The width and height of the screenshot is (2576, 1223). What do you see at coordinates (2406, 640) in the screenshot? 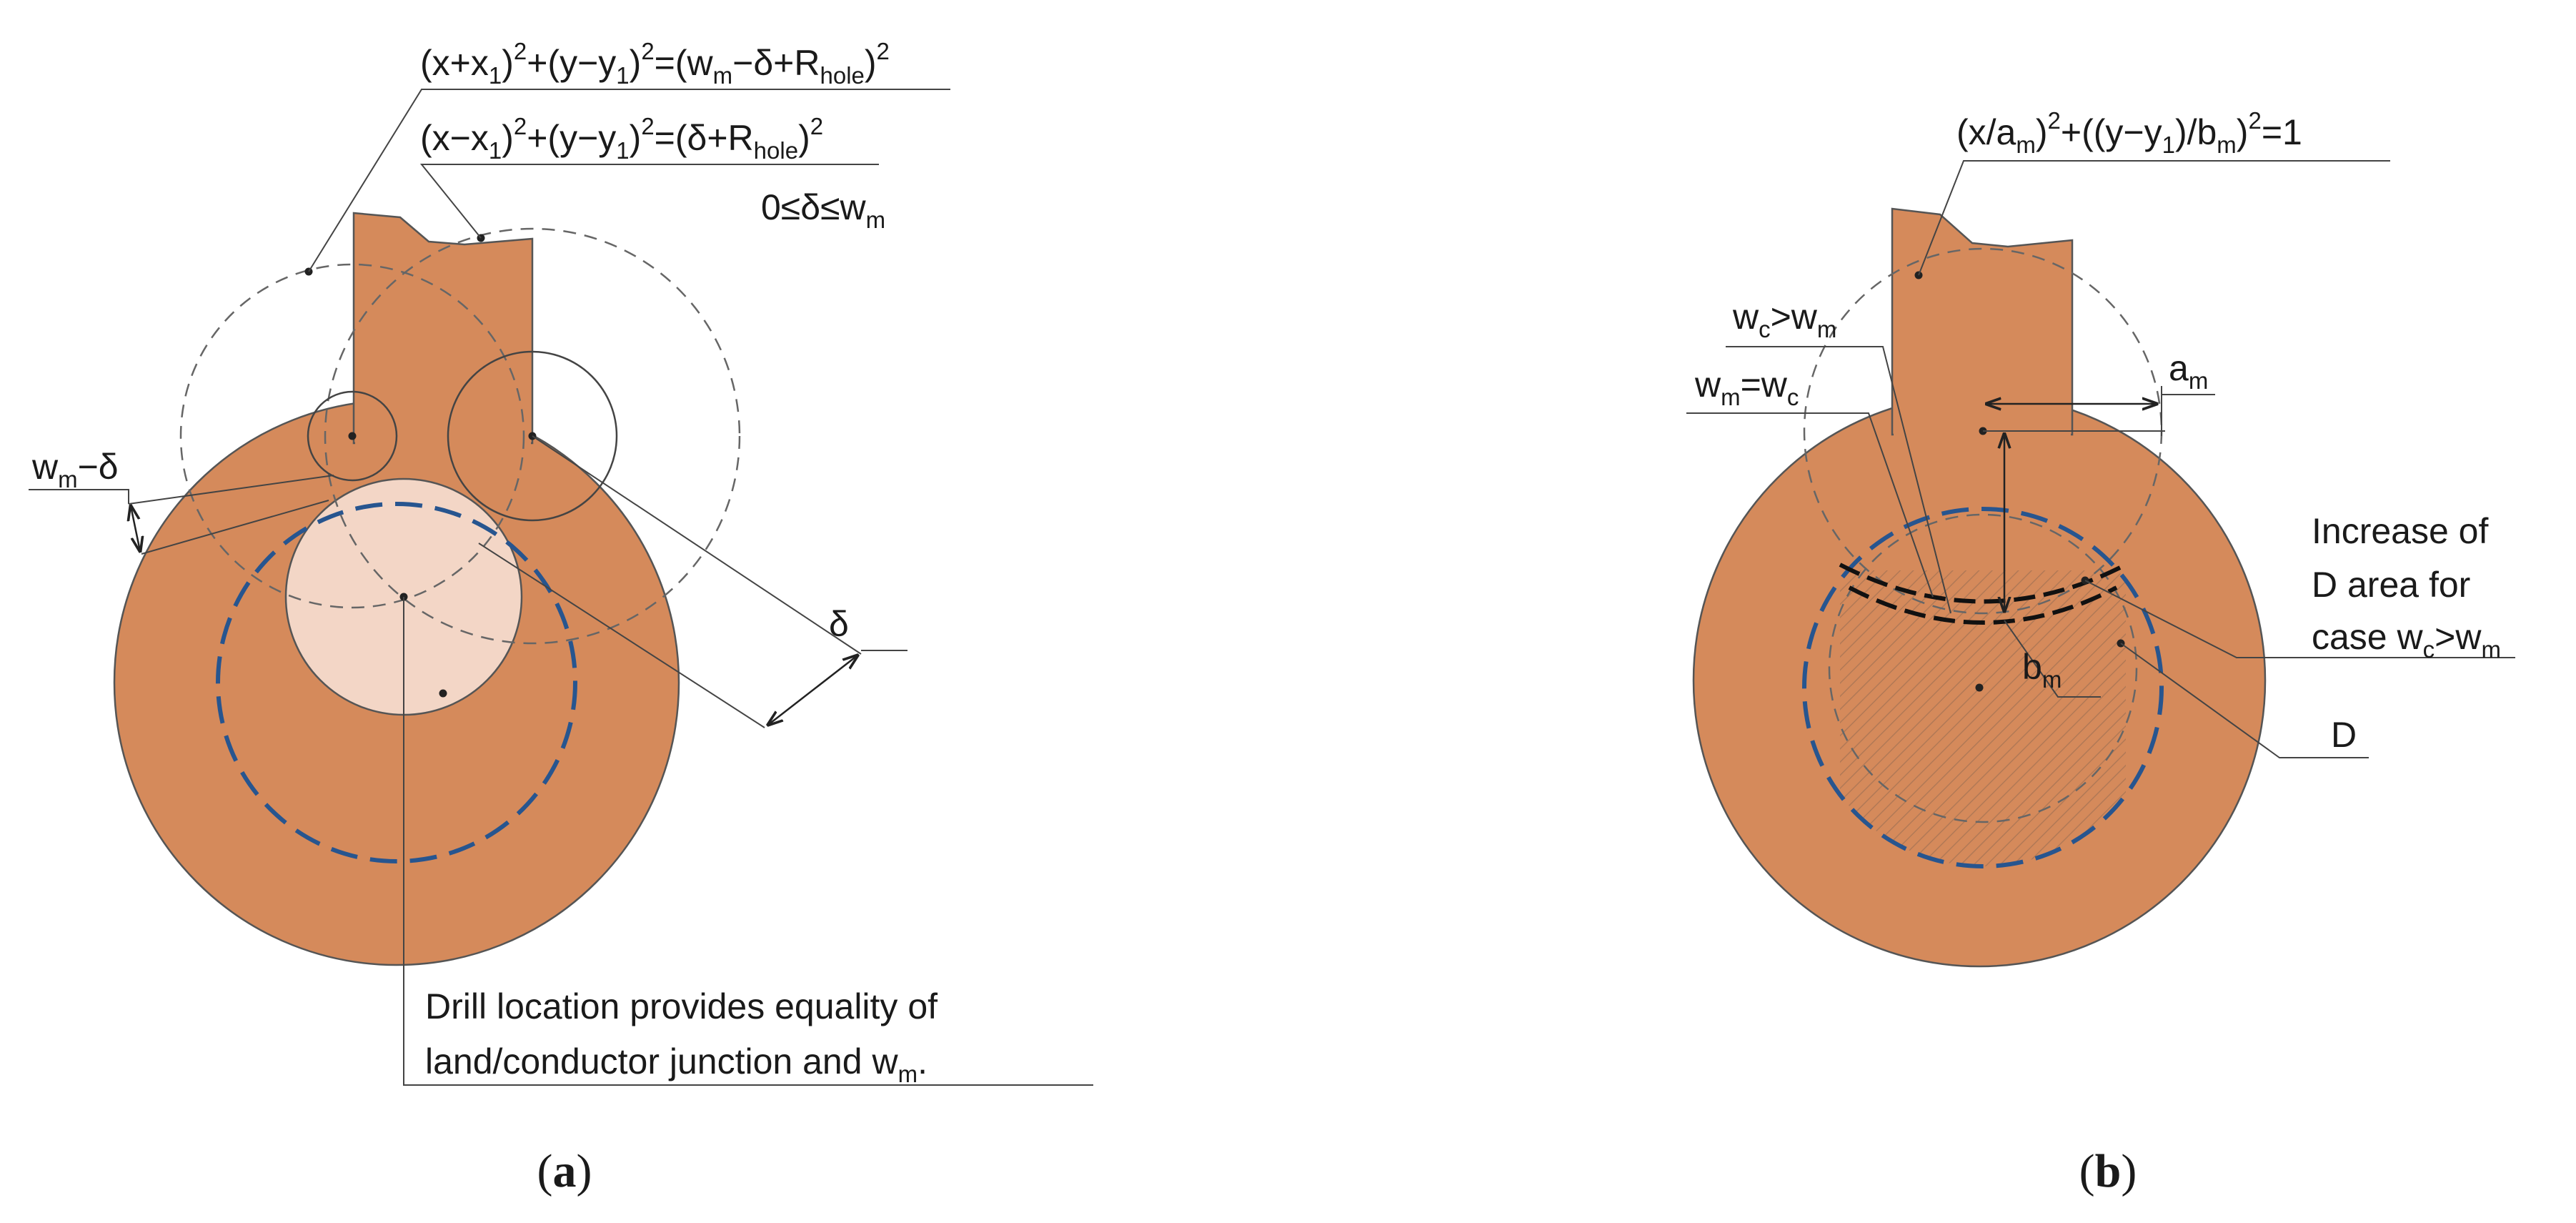
I see `increase-line-3: case wc>wm` at bounding box center [2406, 640].